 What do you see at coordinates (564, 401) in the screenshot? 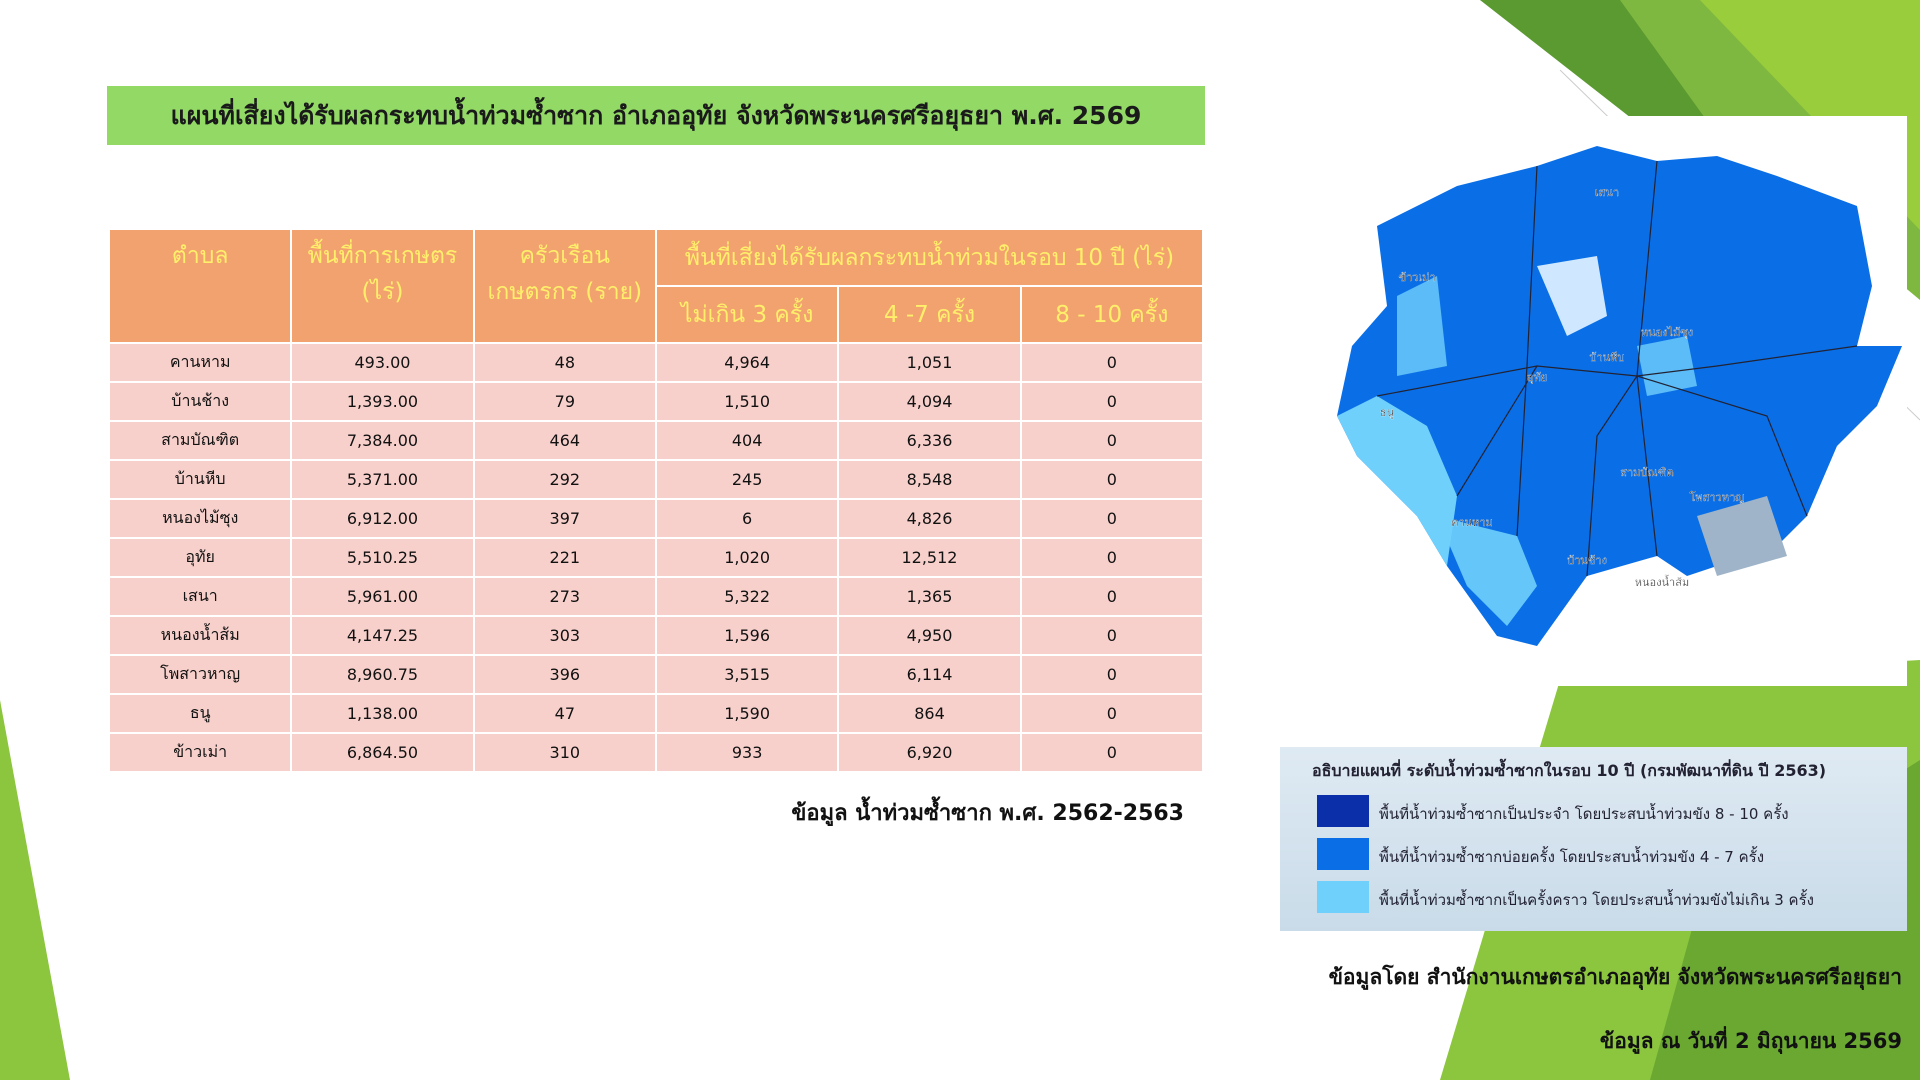
I see `table-cell: 79` at bounding box center [564, 401].